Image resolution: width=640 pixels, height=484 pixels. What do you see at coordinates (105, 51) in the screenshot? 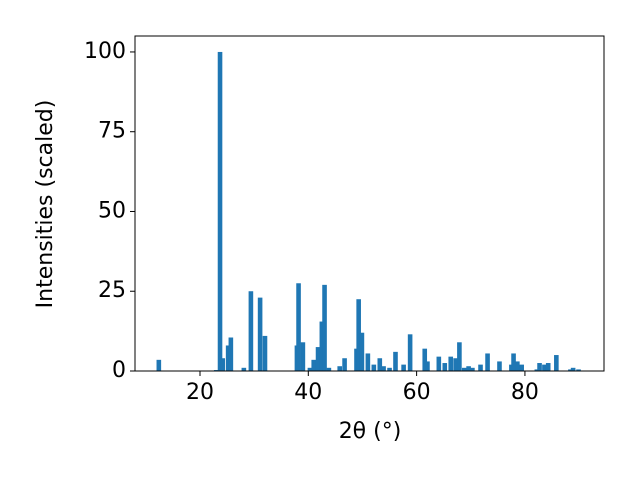
I see `y-tick-label: 100` at bounding box center [105, 51].